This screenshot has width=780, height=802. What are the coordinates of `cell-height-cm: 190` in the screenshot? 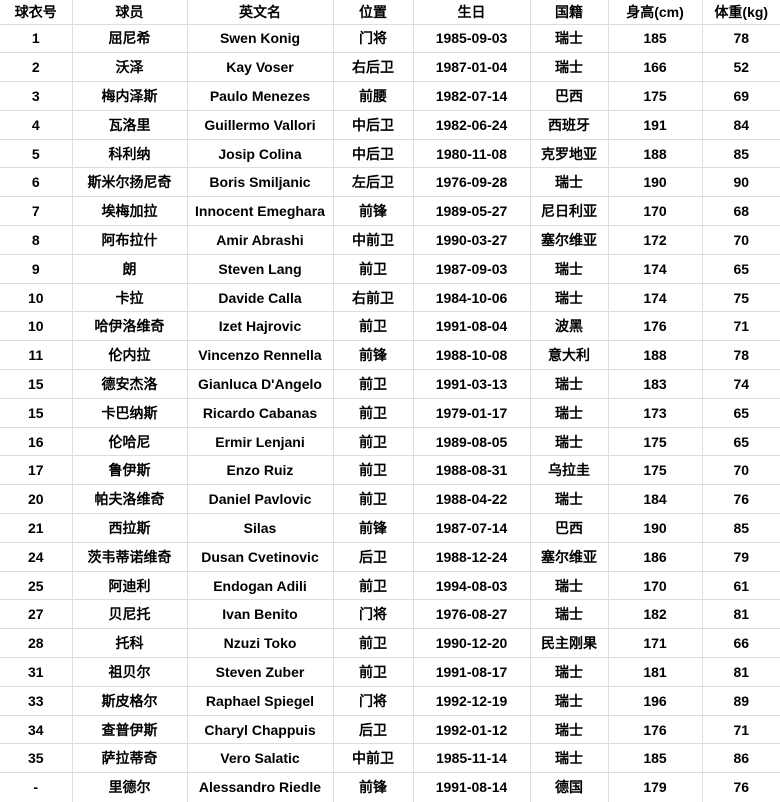 It's located at (655, 182).